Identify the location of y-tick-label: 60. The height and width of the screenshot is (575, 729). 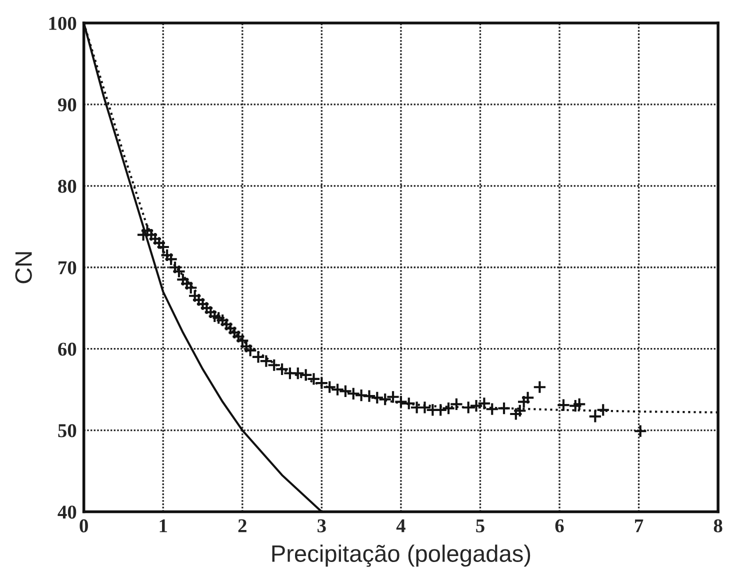
(67, 349).